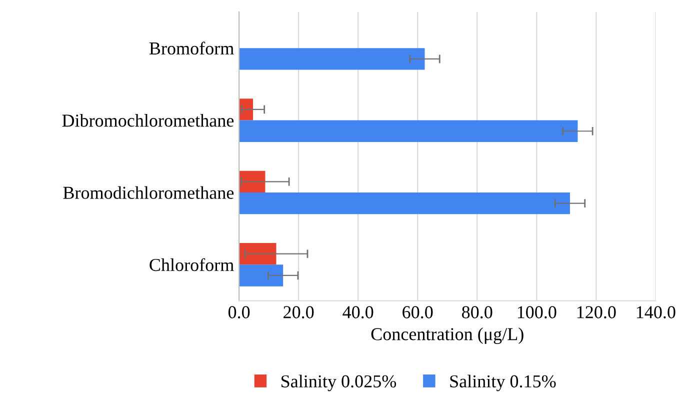 Image resolution: width=683 pixels, height=401 pixels. I want to click on x-tick-label: 100.0, so click(537, 312).